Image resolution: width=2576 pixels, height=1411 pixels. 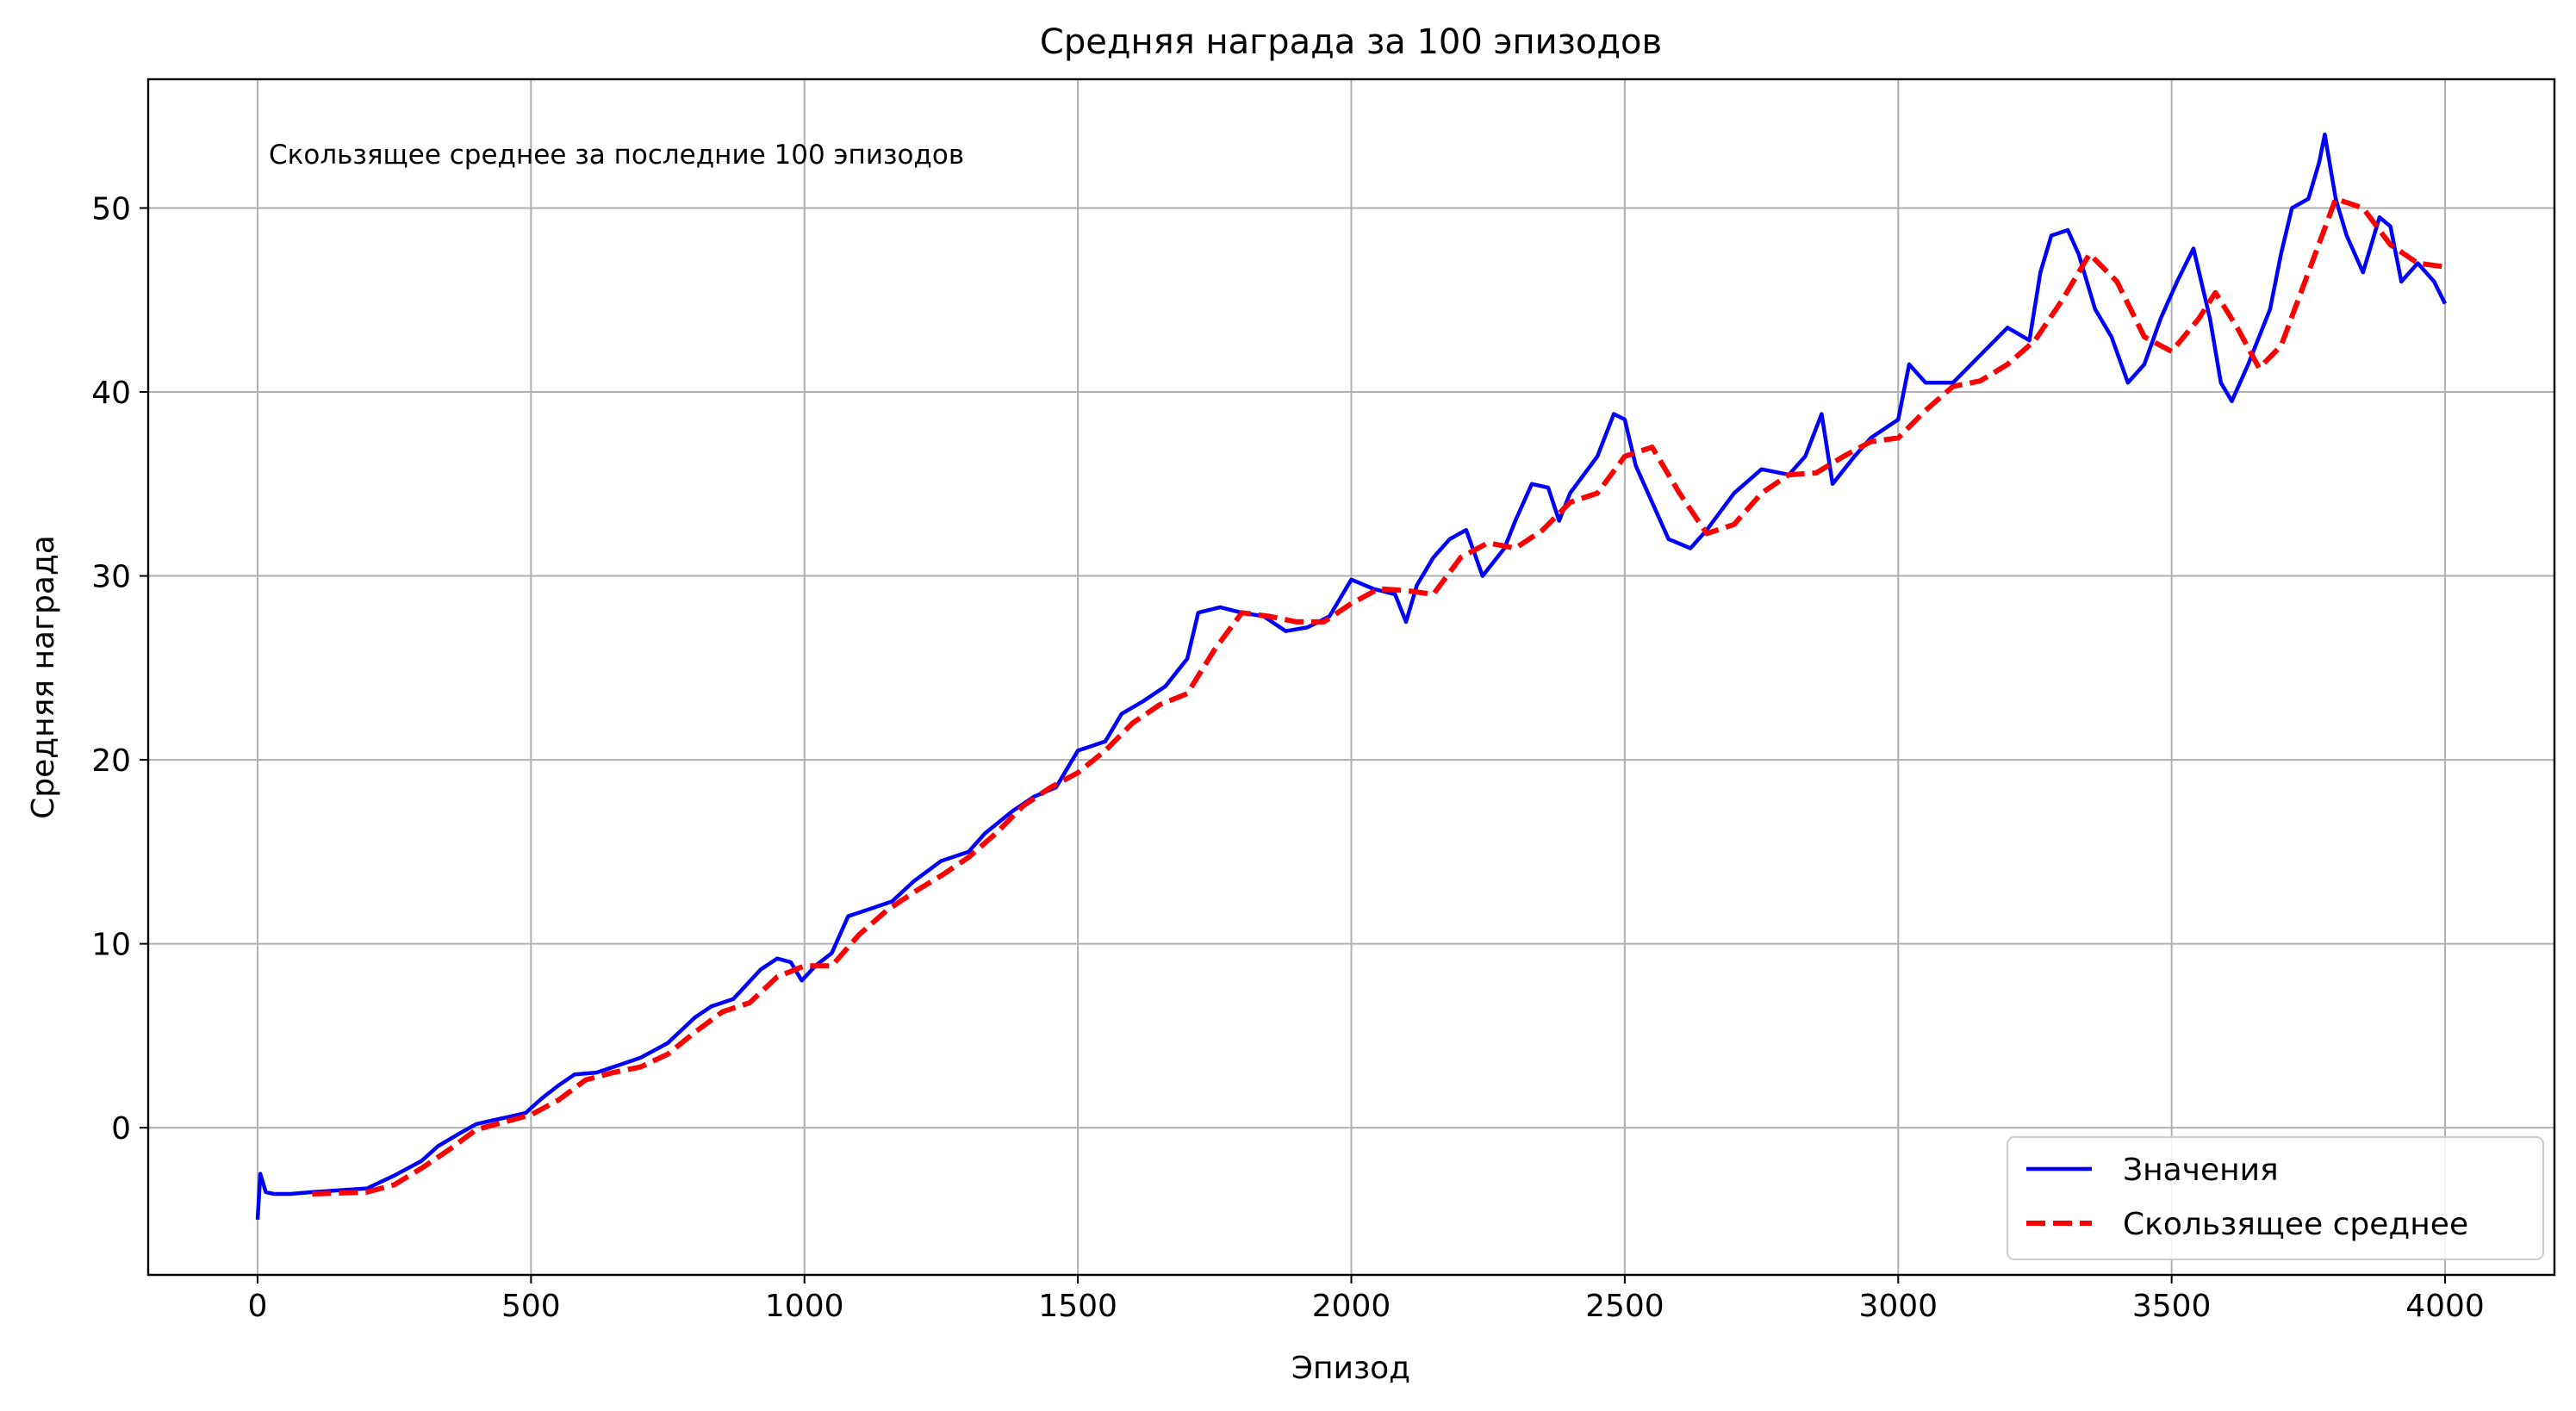 What do you see at coordinates (111, 393) in the screenshot?
I see `y-tick-label: 40` at bounding box center [111, 393].